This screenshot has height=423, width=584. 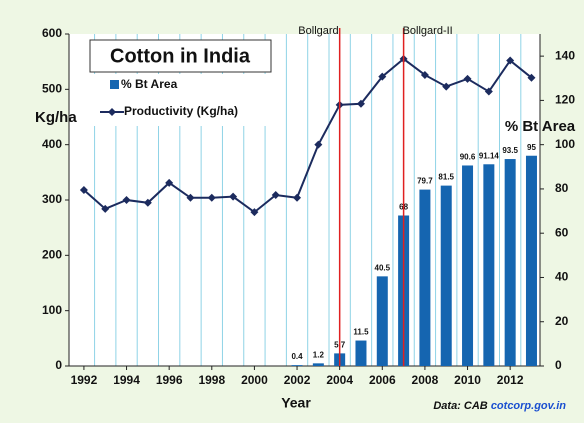 I want to click on data-label: 81.5, so click(x=446, y=177).